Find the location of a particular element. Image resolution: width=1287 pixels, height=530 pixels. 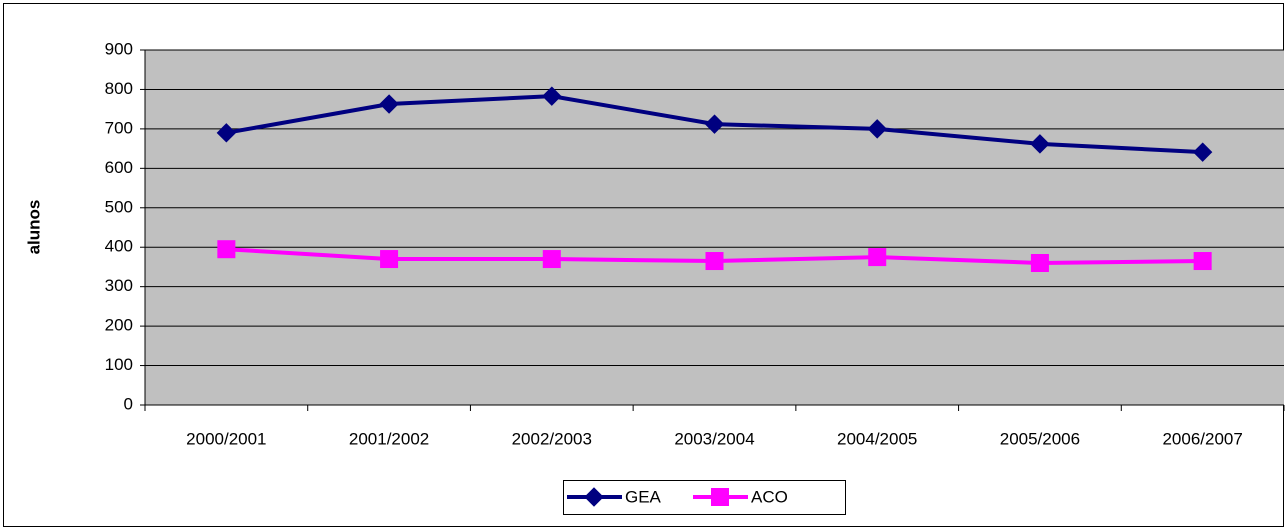

y-tick-label: 600 is located at coordinates (119, 167).